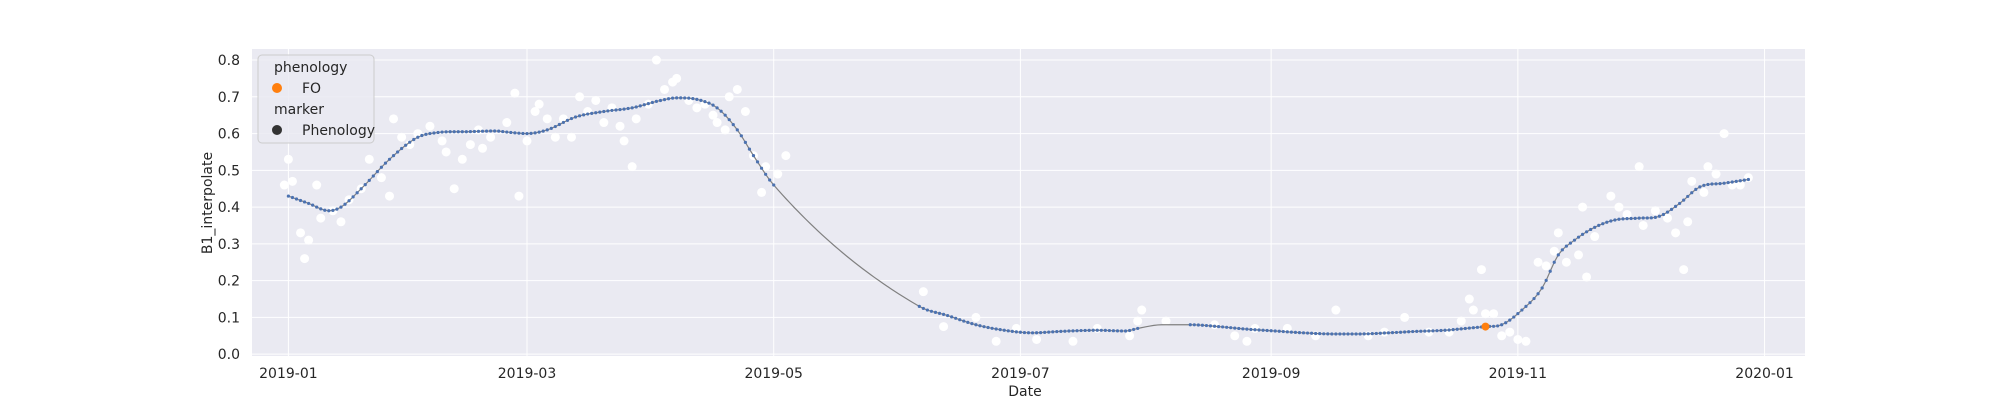  What do you see at coordinates (1024, 392) in the screenshot?
I see `x-axis-title: Date` at bounding box center [1024, 392].